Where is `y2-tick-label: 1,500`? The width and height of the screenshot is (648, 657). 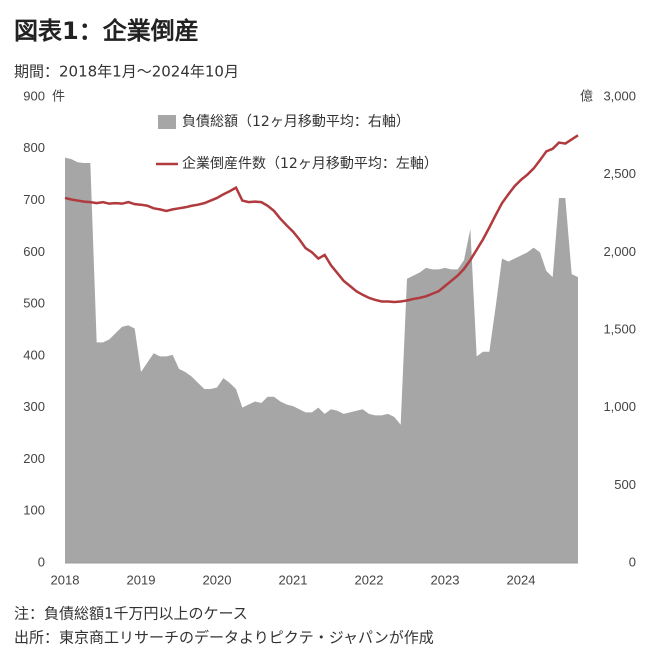 y2-tick-label: 1,500 is located at coordinates (619, 328).